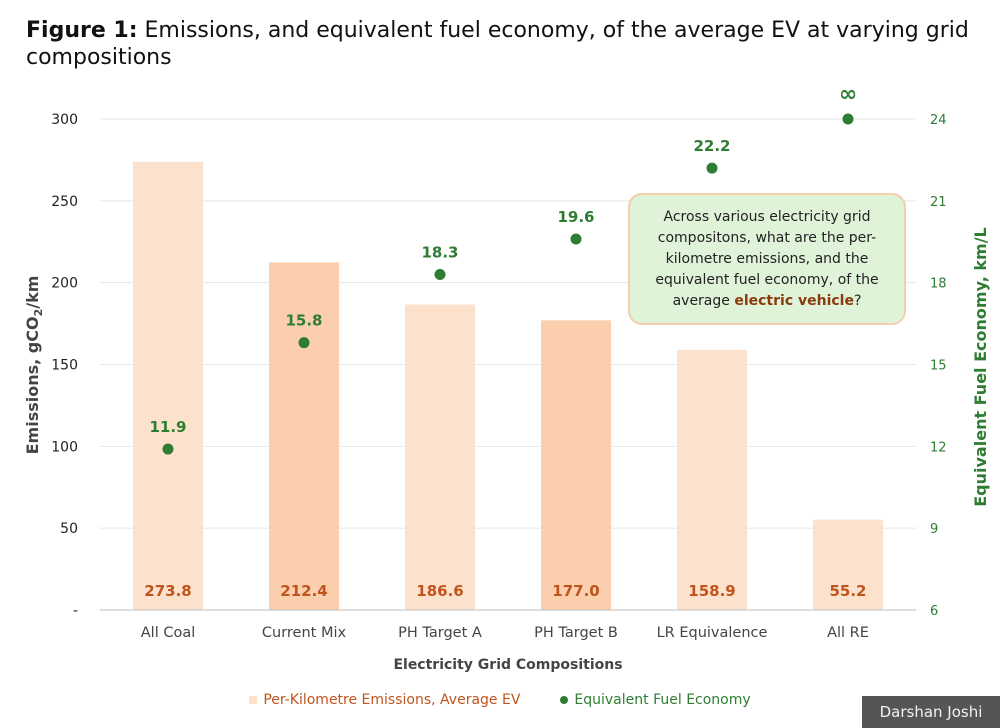 This screenshot has height=728, width=1000. What do you see at coordinates (938, 284) in the screenshot?
I see `right-tick-label: 18` at bounding box center [938, 284].